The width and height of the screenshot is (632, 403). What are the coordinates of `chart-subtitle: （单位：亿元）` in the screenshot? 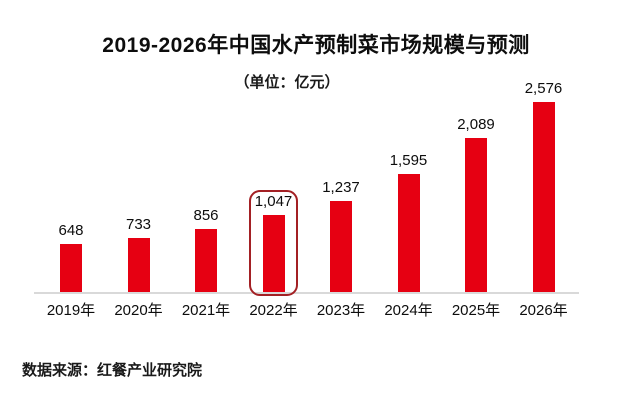 It's located at (287, 82).